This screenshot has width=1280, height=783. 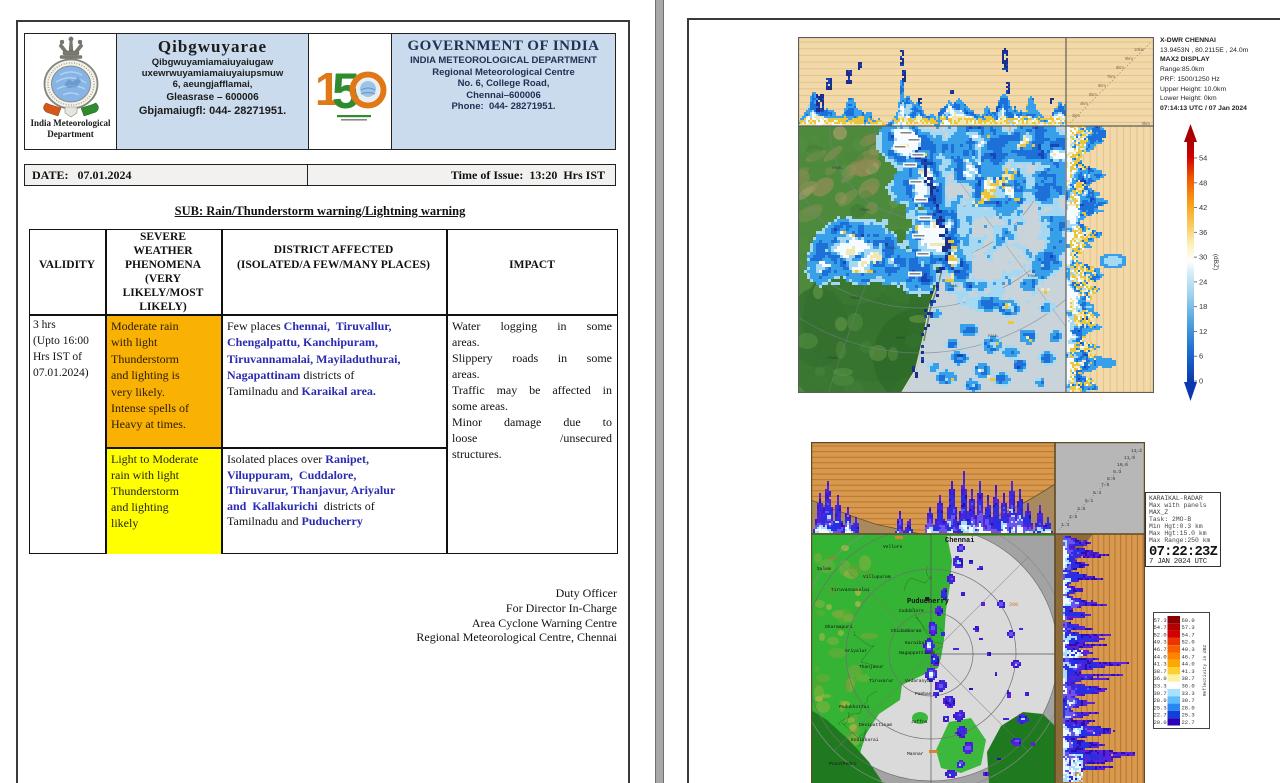 What do you see at coordinates (1097, 493) in the screenshot?
I see `svg-text: 6.4` at bounding box center [1097, 493].